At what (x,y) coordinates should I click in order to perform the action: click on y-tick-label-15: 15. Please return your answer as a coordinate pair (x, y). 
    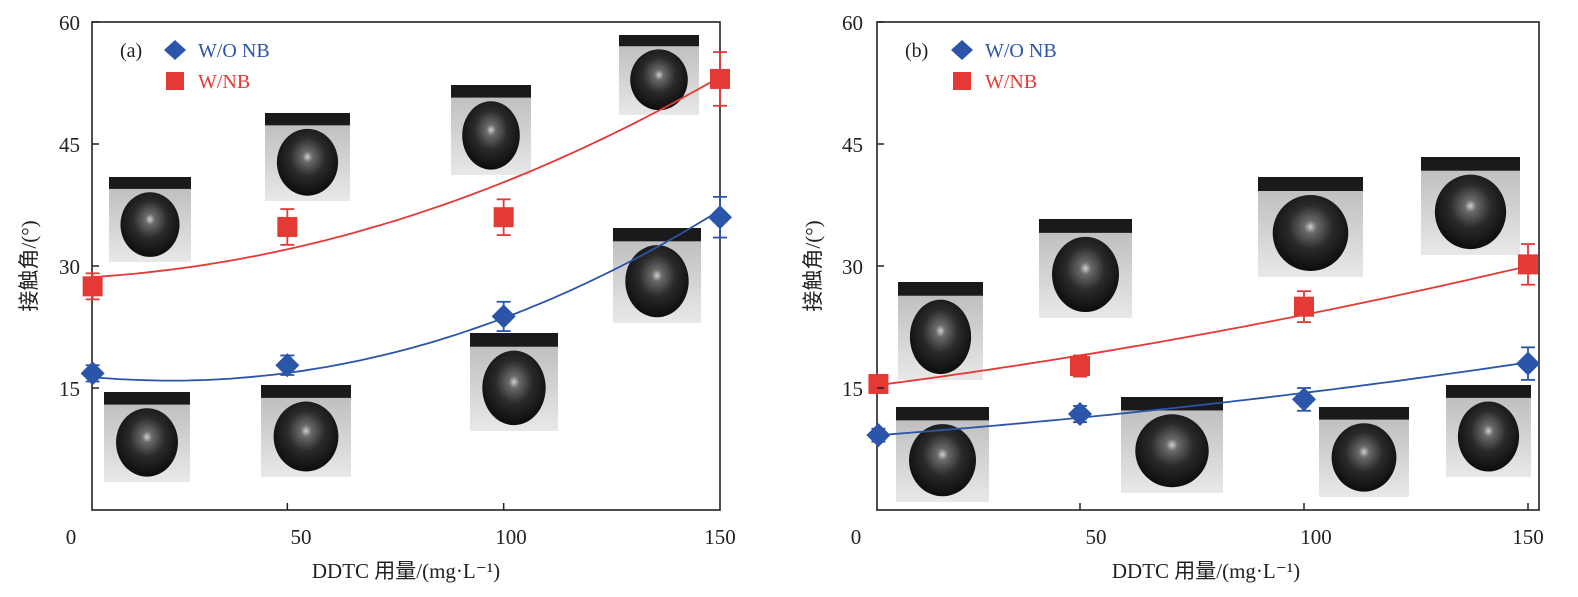
    Looking at the image, I should click on (69, 389).